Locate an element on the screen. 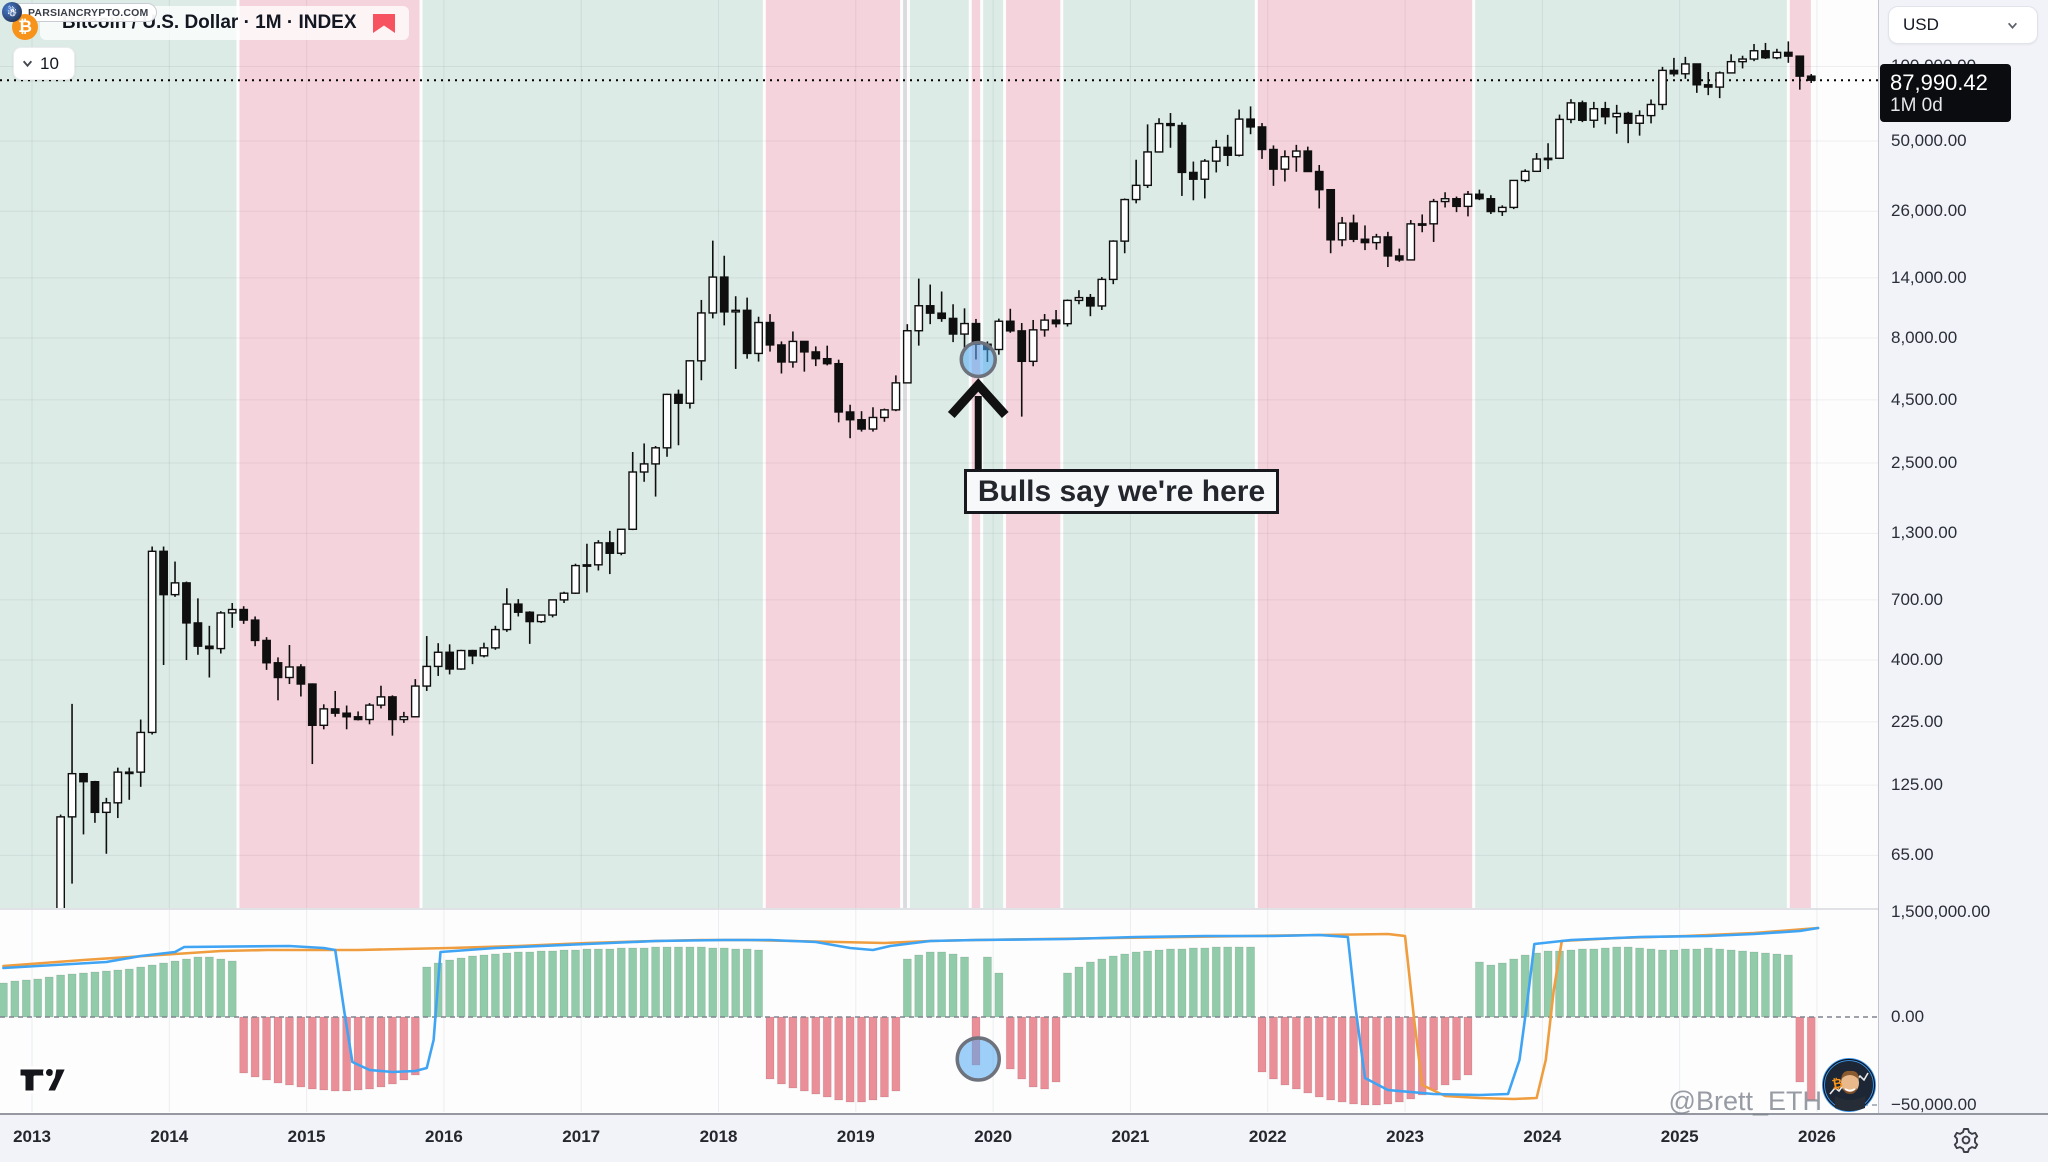  year-label: 2024 is located at coordinates (1542, 1136).